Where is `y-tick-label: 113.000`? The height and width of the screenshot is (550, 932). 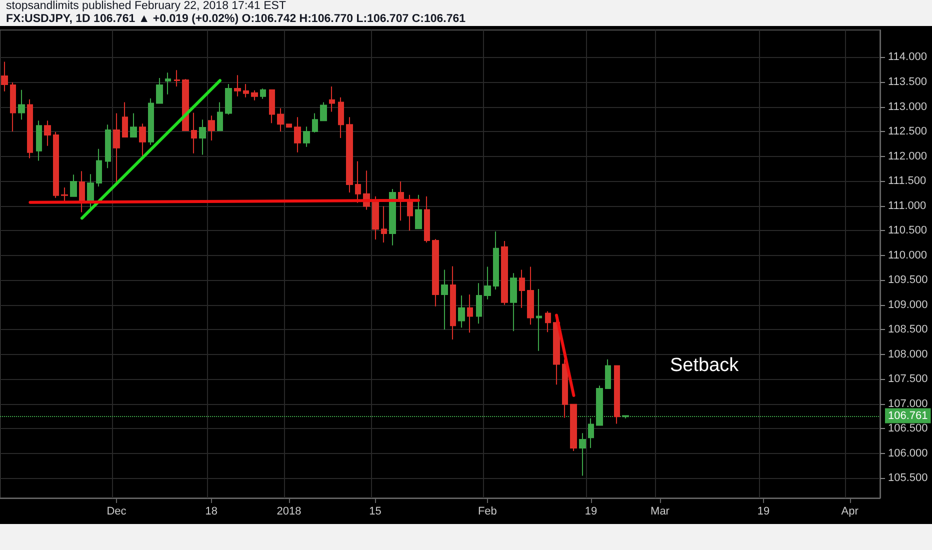 y-tick-label: 113.000 is located at coordinates (907, 106).